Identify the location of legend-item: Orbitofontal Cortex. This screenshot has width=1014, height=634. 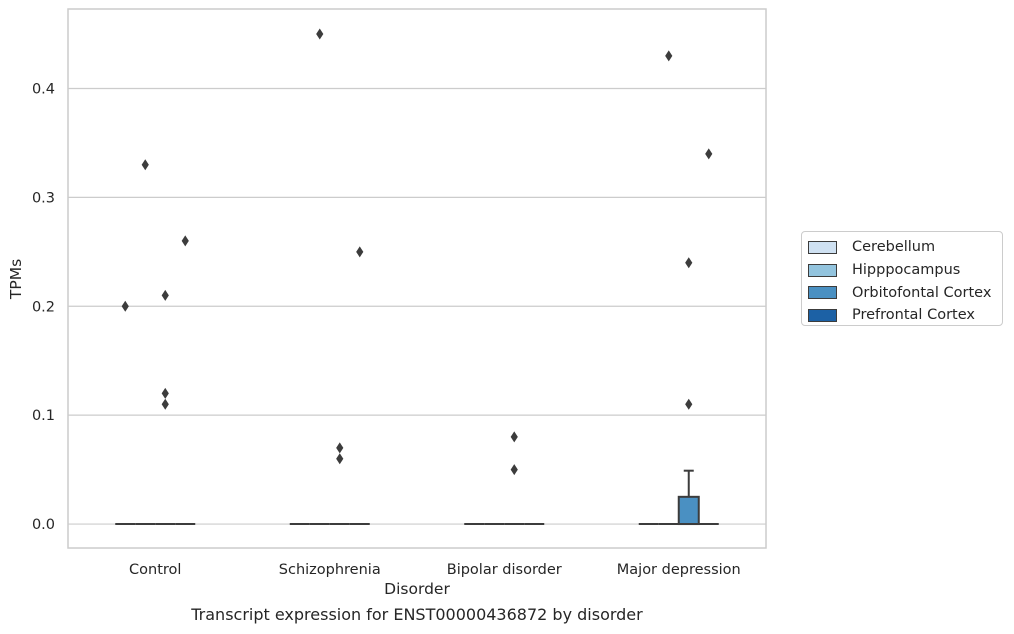
(905, 292).